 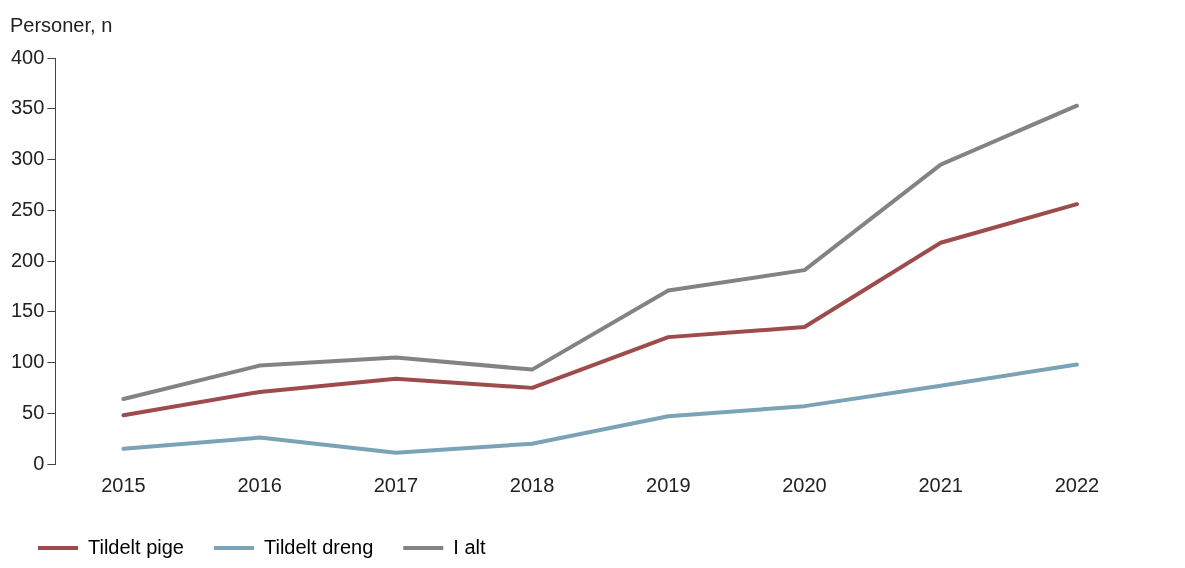 What do you see at coordinates (27, 361) in the screenshot?
I see `y-tick-label: 100` at bounding box center [27, 361].